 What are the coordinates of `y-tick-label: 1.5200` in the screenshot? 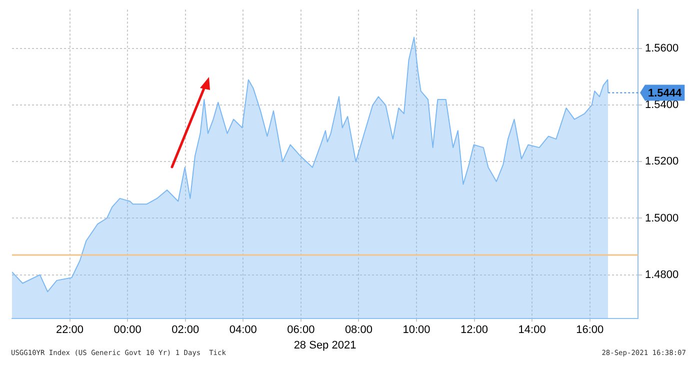 It's located at (662, 162).